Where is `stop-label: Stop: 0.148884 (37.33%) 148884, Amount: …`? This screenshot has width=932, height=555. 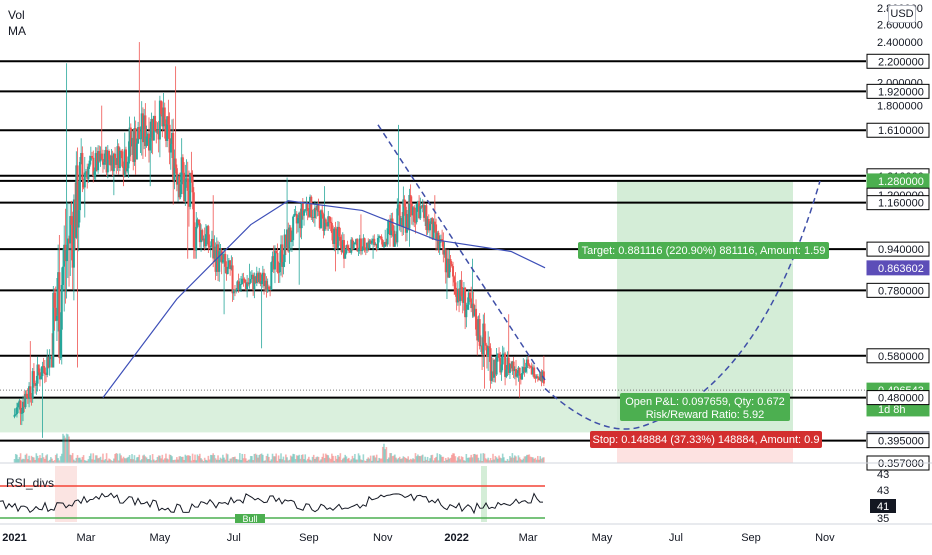
stop-label: Stop: 0.148884 (37.33%) 148884, Amount: … is located at coordinates (706, 439).